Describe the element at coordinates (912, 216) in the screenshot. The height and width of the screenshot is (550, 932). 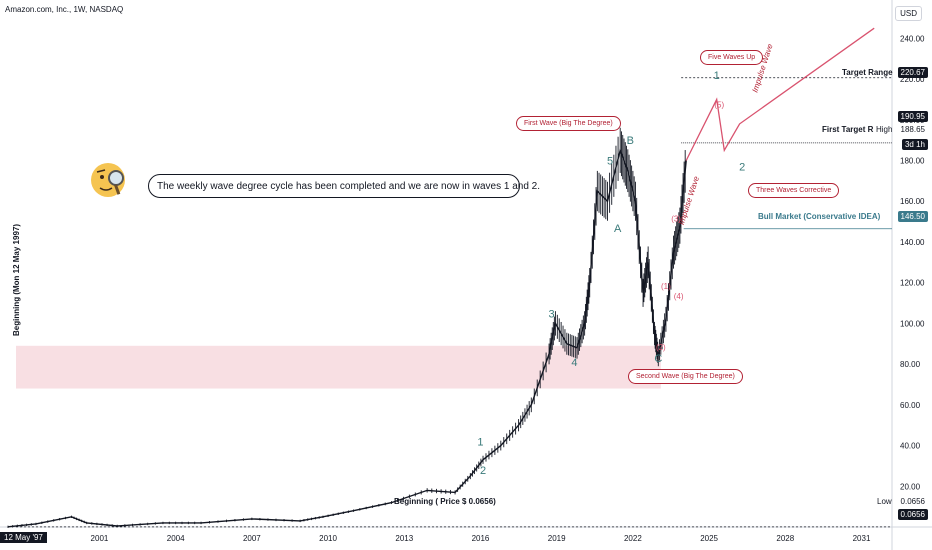
I see `bull-market-price: 146.50` at that location.